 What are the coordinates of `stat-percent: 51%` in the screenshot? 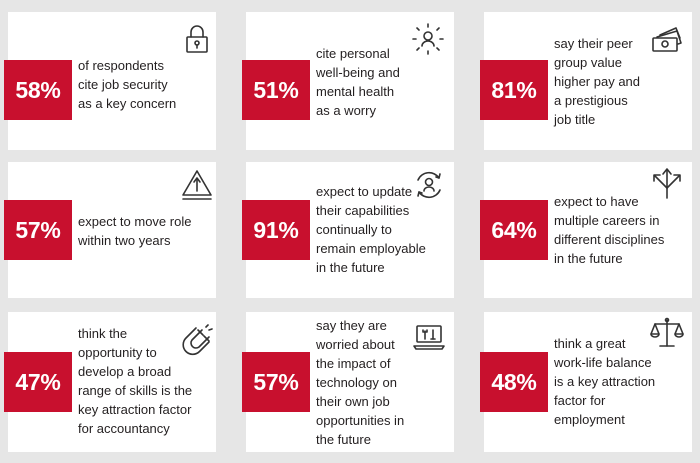 It's located at (276, 90).